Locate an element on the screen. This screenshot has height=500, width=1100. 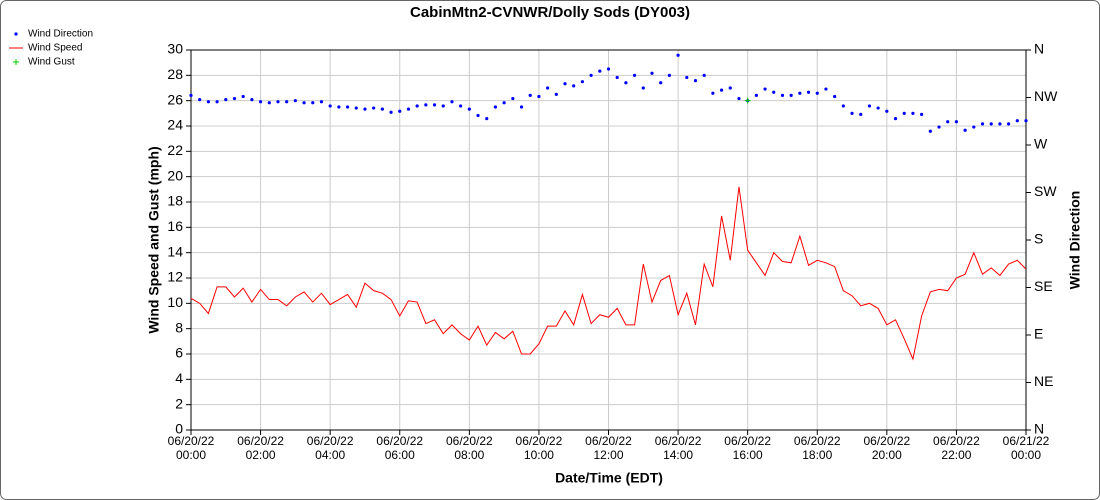
y2-tick-label: NE is located at coordinates (1043, 381).